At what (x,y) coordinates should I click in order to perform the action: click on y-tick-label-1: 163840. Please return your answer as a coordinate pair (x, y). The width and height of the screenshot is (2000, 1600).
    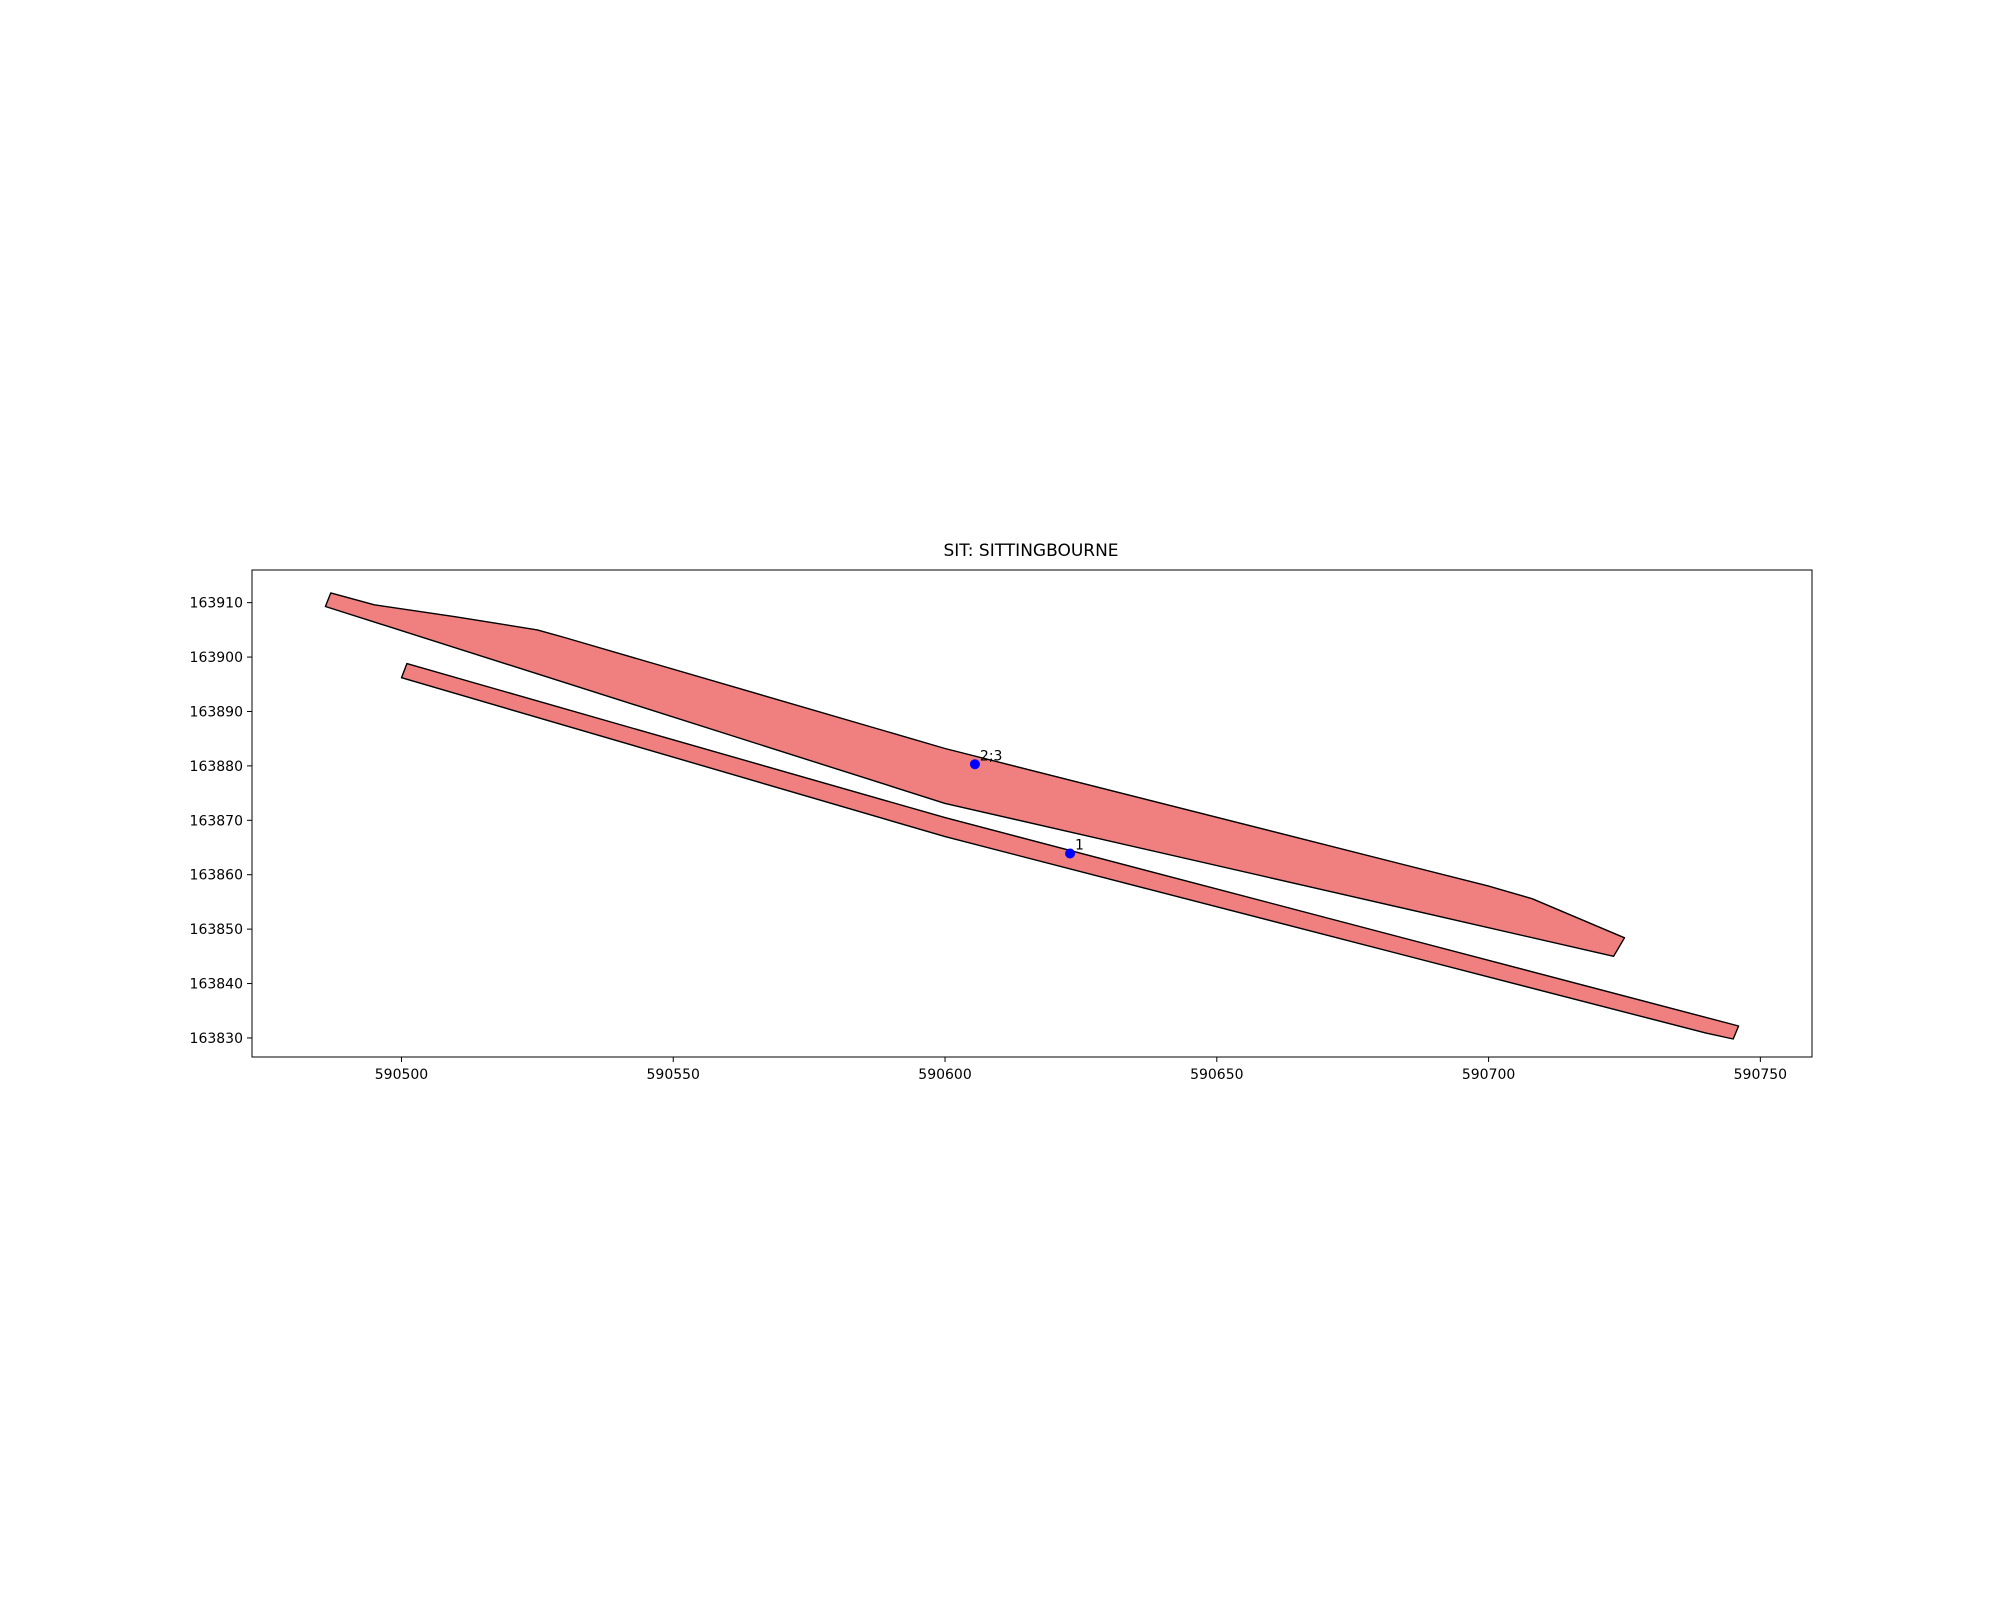
    Looking at the image, I should click on (216, 985).